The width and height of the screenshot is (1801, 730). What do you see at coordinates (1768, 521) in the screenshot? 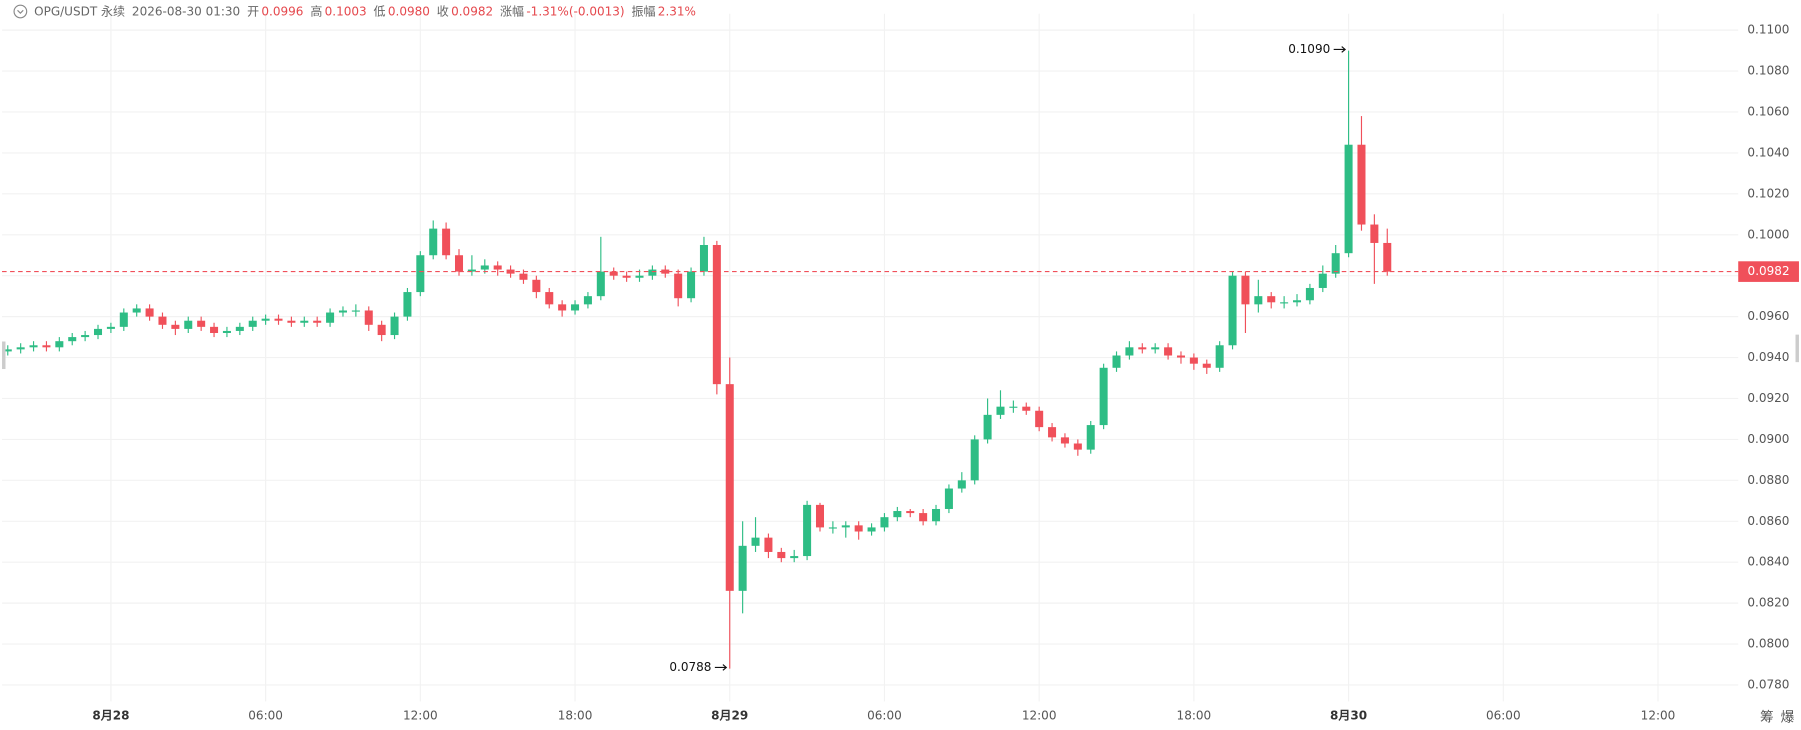
I see `y-tick-label: 0.0860` at bounding box center [1768, 521].